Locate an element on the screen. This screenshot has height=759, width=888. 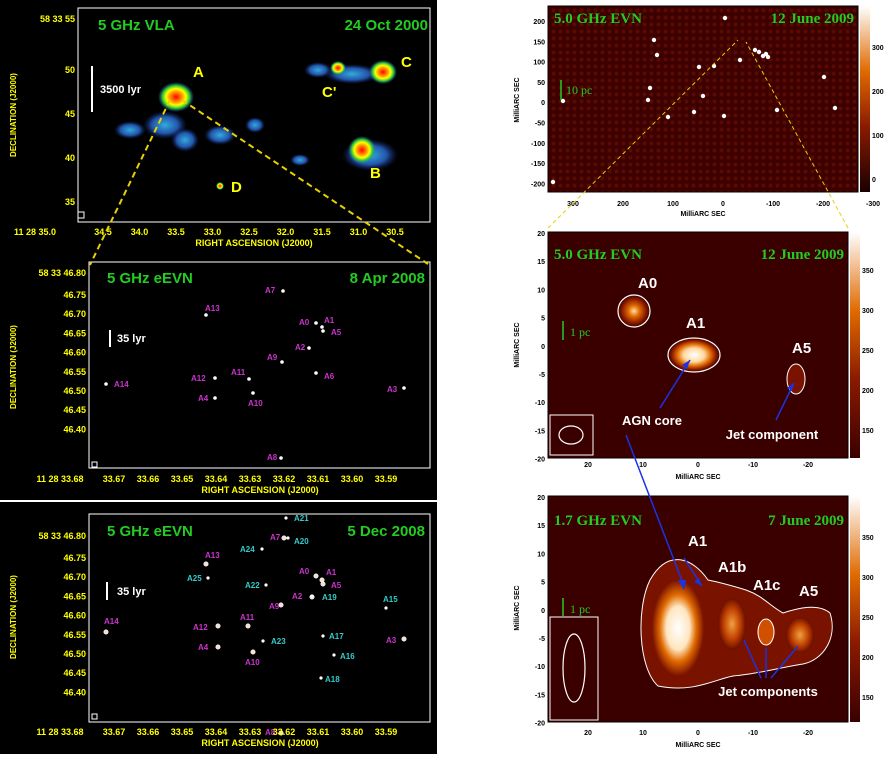
bot-right-scale-label: 1 pc is located at coordinates (580, 609).